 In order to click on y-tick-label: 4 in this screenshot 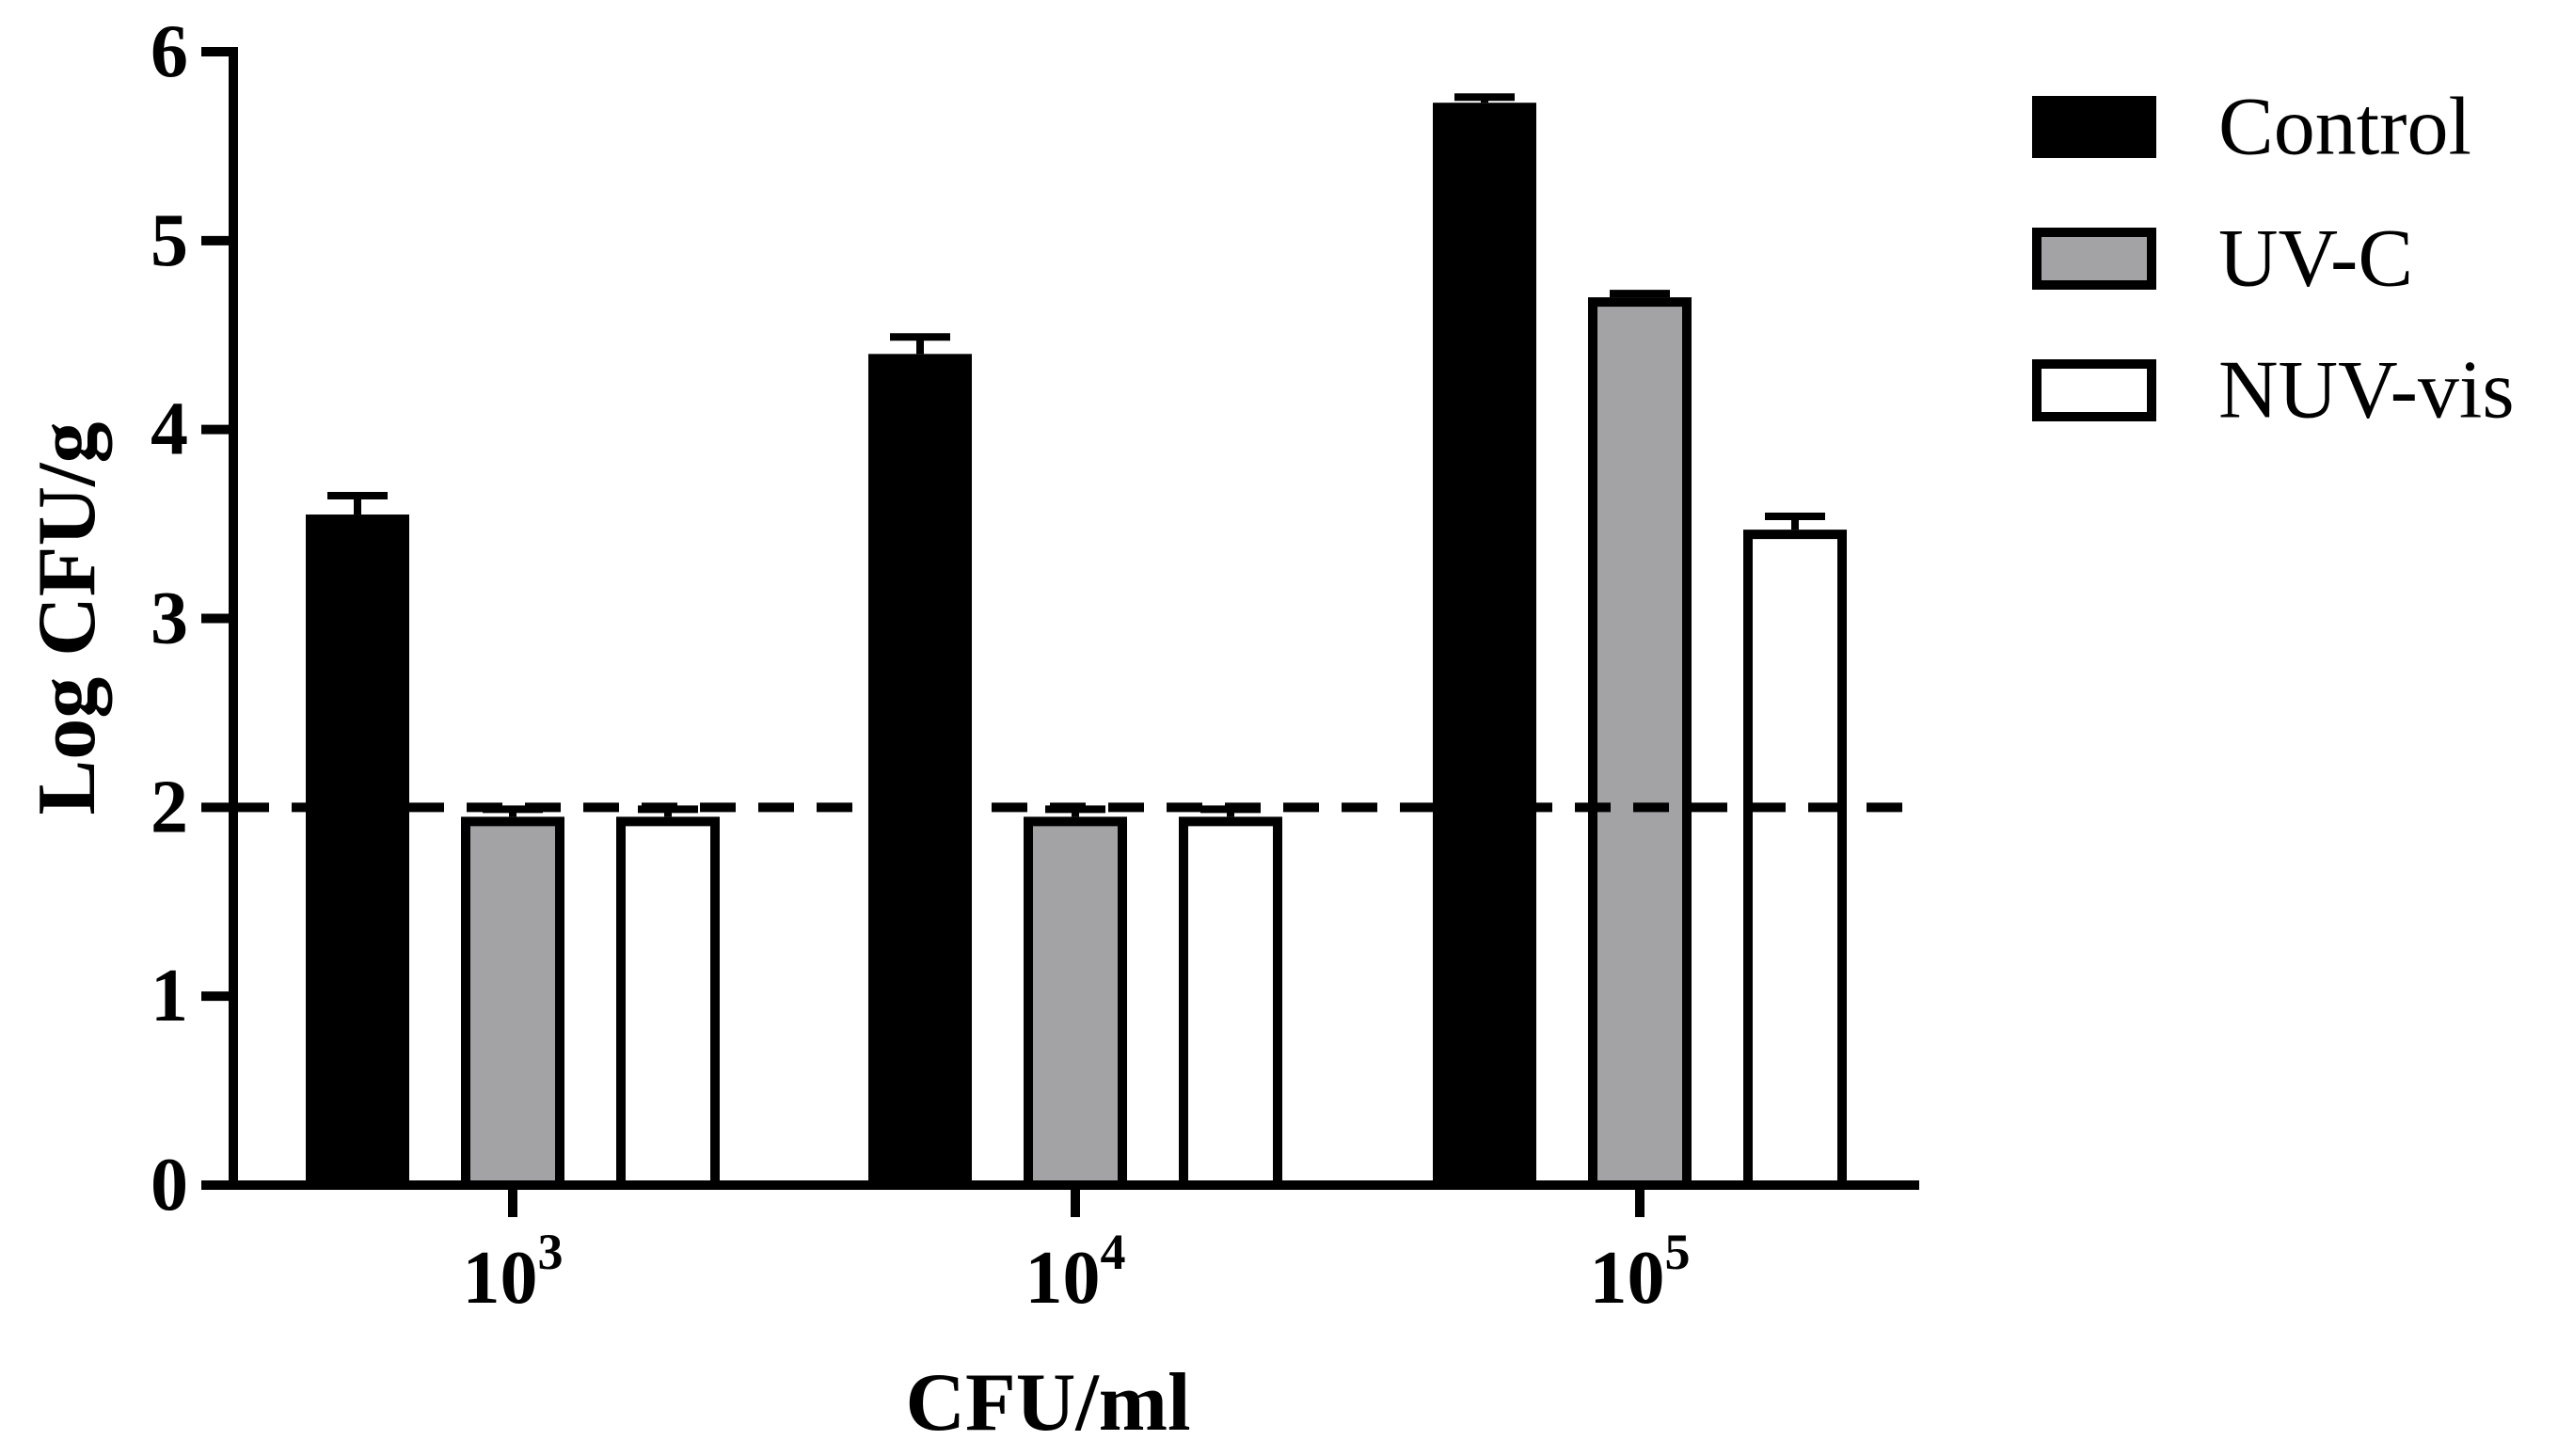, I will do `click(169, 429)`.